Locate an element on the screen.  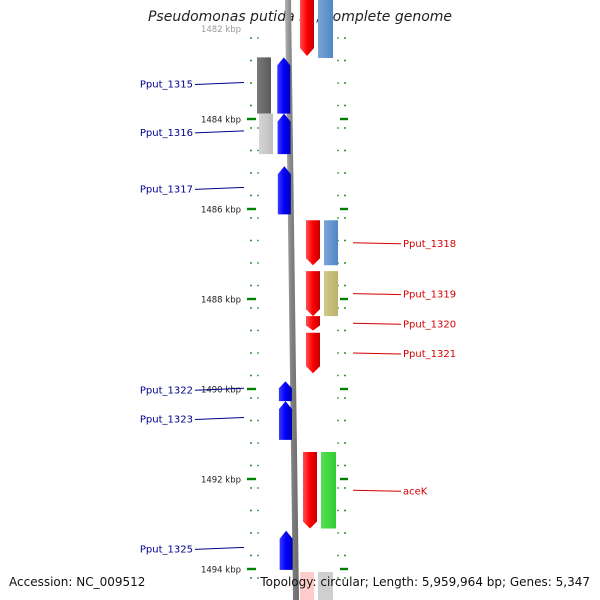
accession-text: Accession: NC_009512 is located at coordinates (77, 582).